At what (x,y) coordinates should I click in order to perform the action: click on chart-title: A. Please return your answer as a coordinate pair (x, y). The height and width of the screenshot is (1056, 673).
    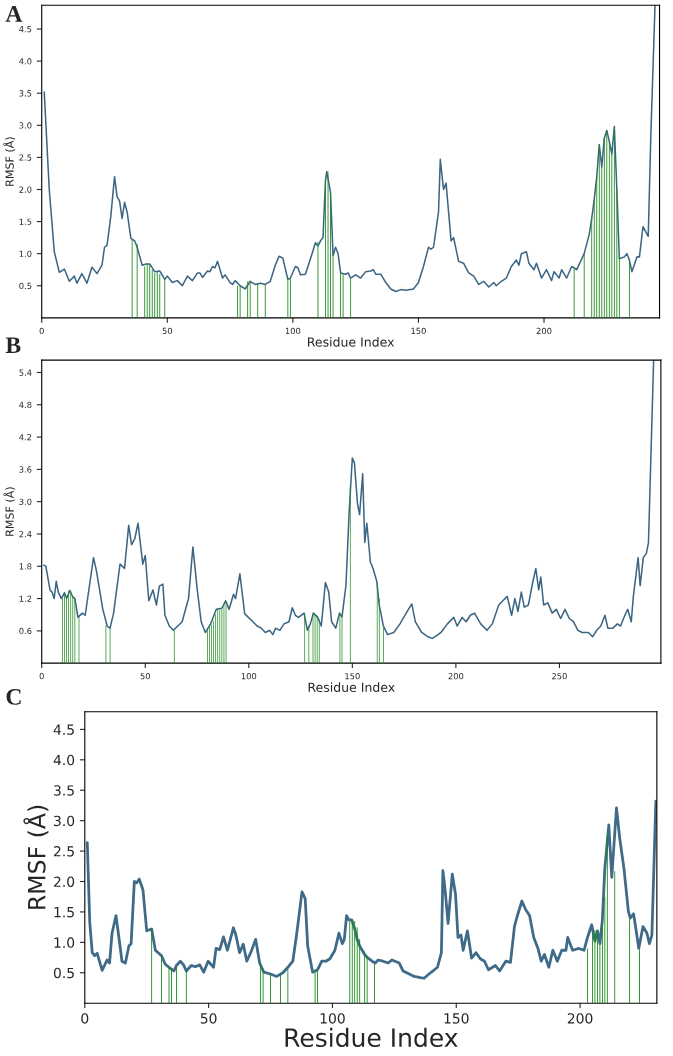
    Looking at the image, I should click on (14, 14).